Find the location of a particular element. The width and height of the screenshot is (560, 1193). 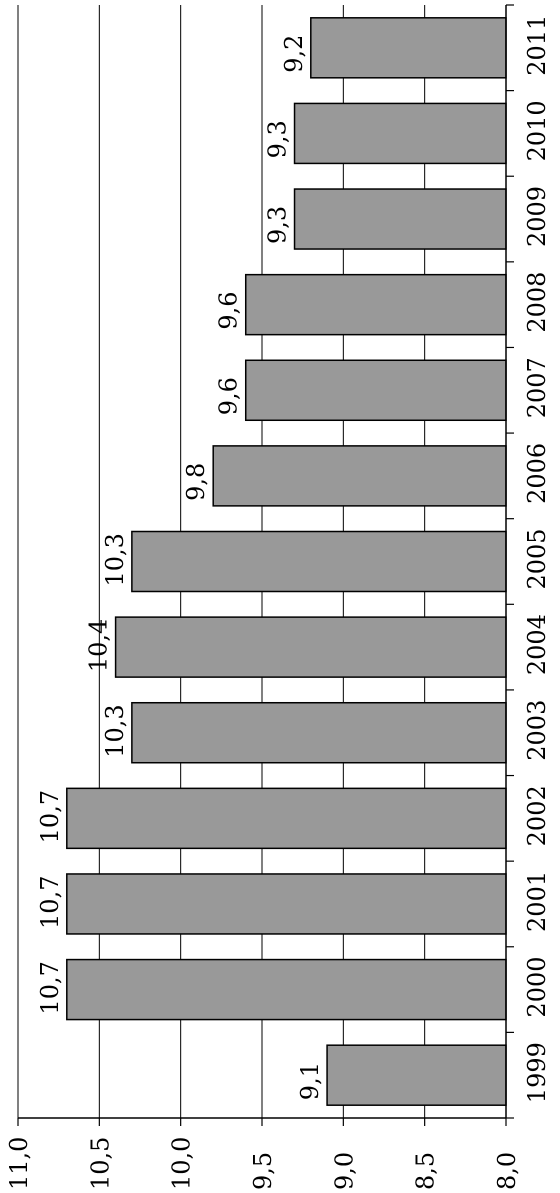

value-tick-label: 8,0 is located at coordinates (507, 1171).